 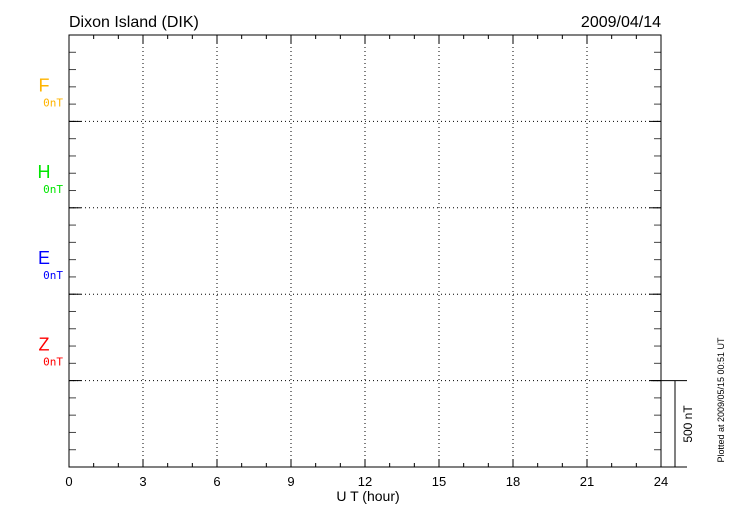 I want to click on plotted-footnote: Plotted at 2009/05/15 00:51 UT, so click(x=721, y=400).